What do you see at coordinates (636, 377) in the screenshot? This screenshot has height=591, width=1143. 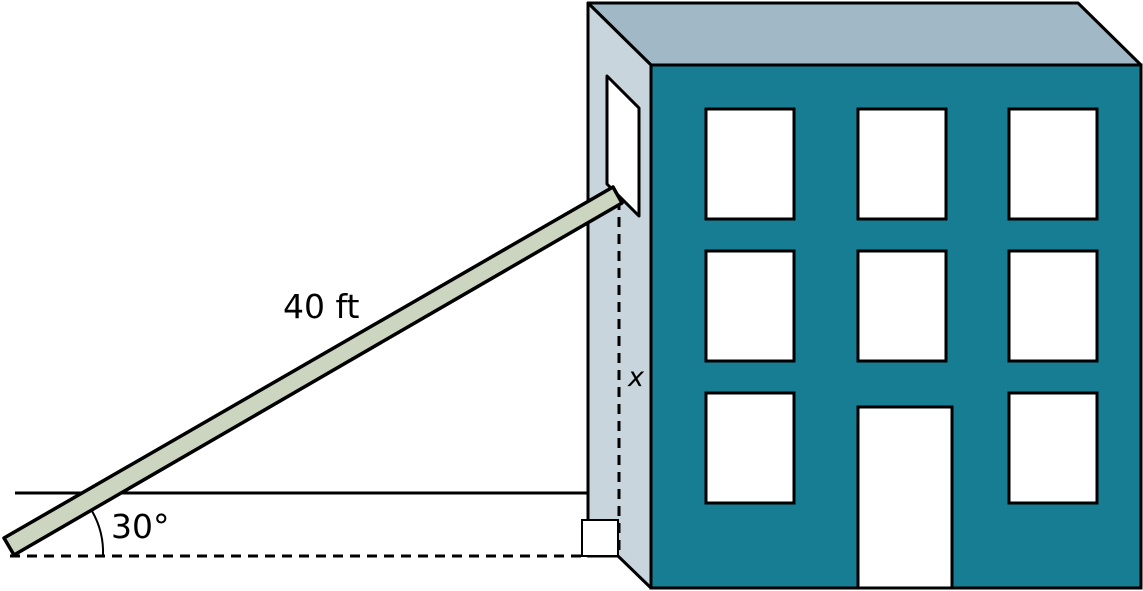 I see `height-variable-label: x` at bounding box center [636, 377].